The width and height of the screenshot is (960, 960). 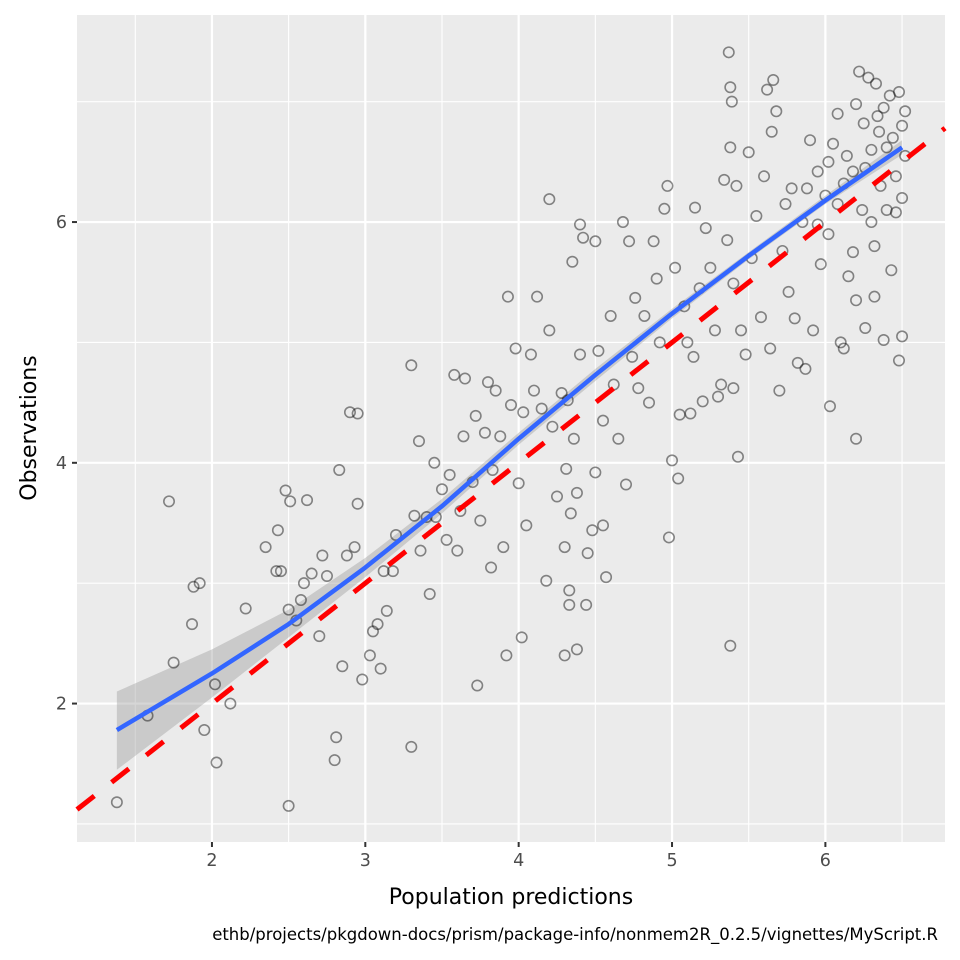 I want to click on x-tick-label: 4, so click(x=518, y=861).